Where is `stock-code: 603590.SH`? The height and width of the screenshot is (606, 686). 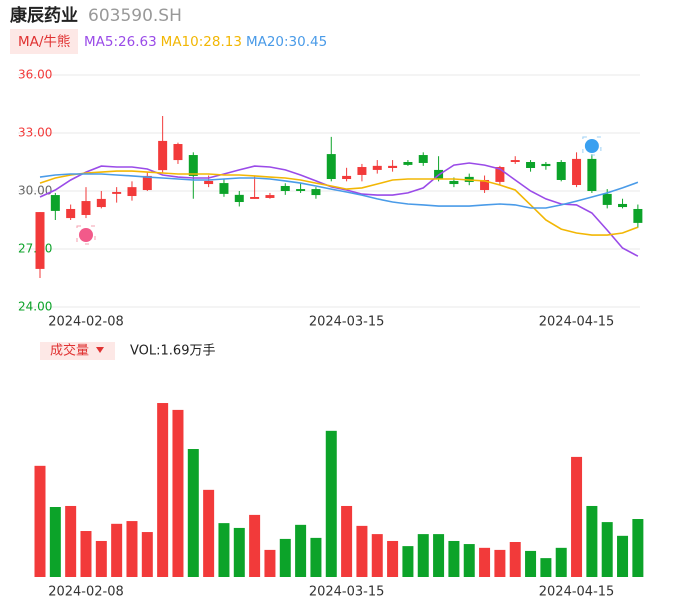 stock-code: 603590.SH is located at coordinates (135, 16).